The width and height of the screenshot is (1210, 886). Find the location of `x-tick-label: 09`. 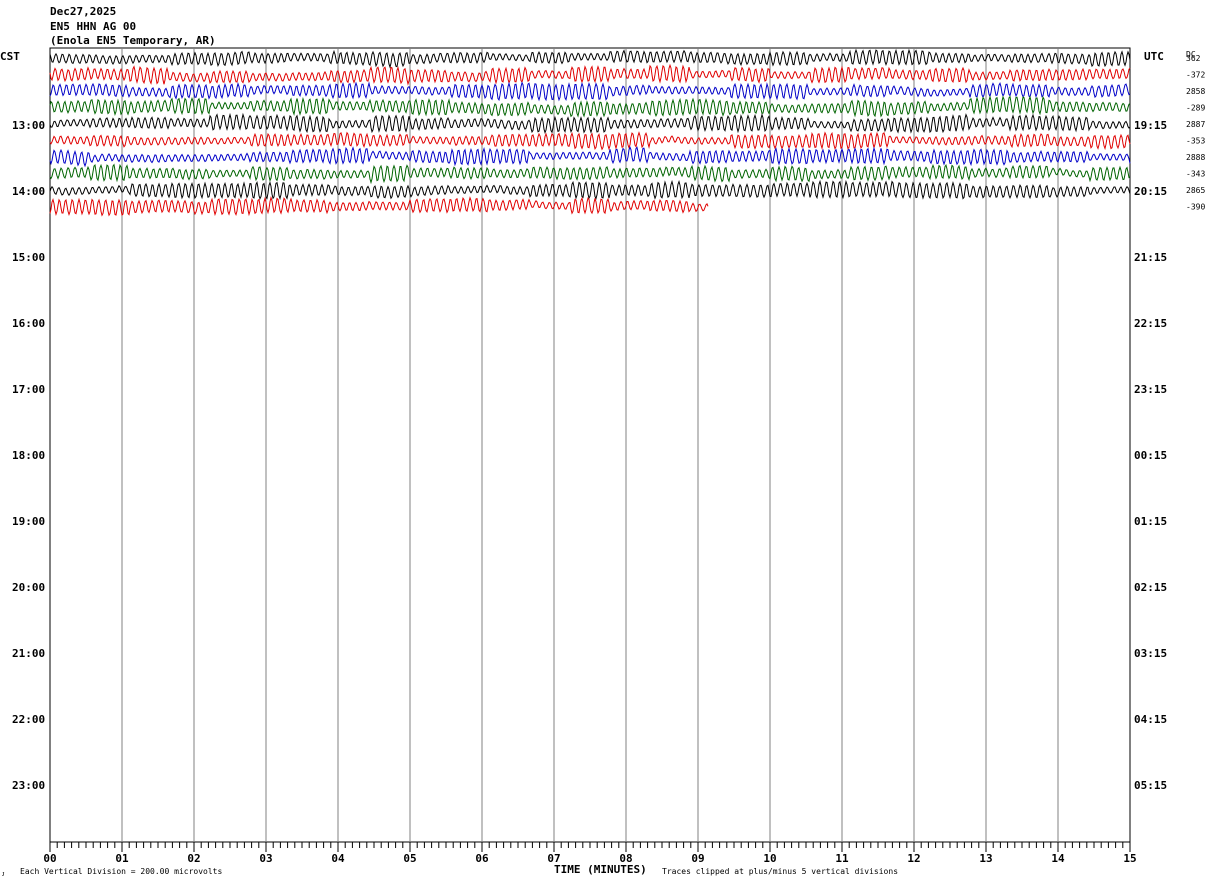

x-tick-label: 09 is located at coordinates (697, 858).